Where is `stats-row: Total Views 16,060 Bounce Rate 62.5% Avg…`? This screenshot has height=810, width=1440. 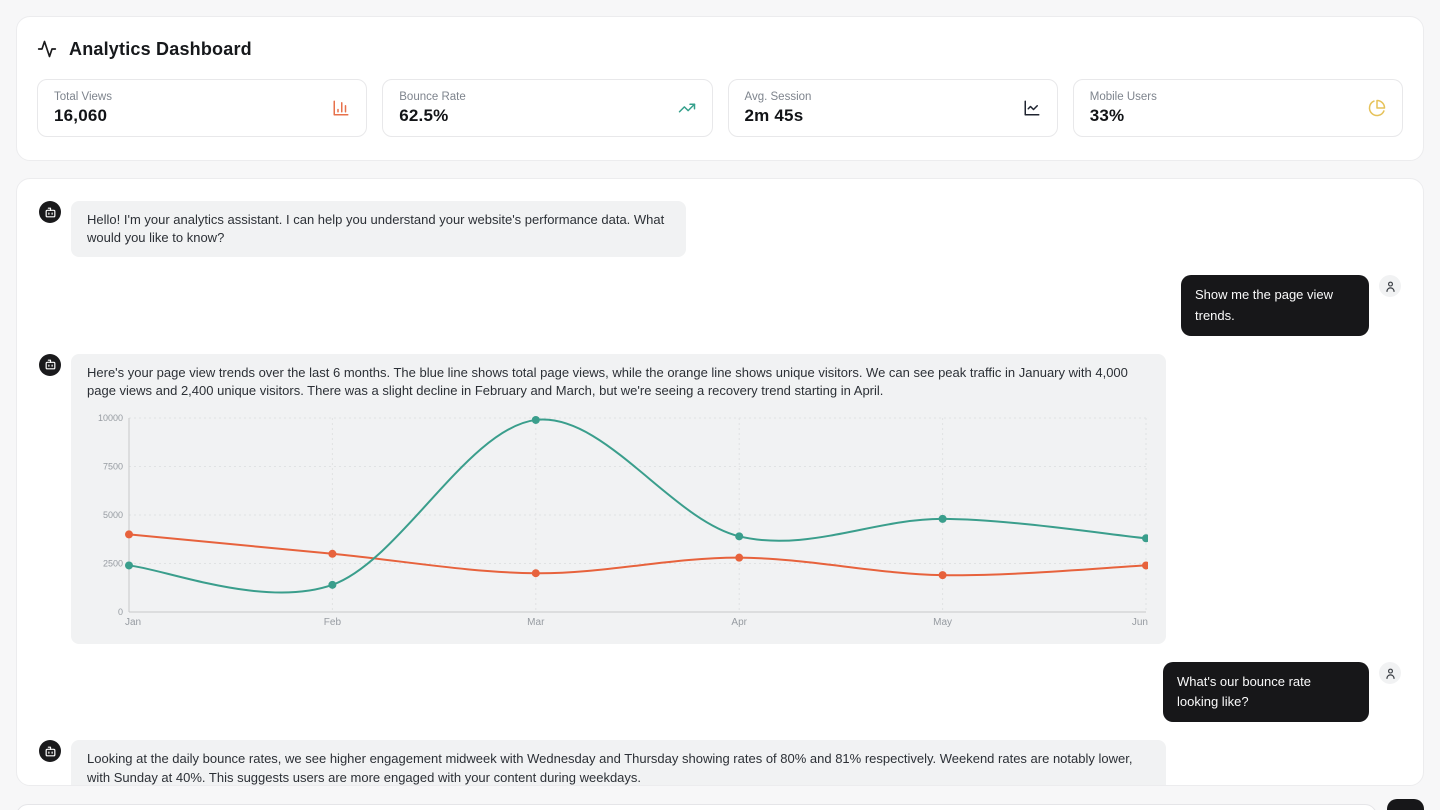
stats-row: Total Views 16,060 Bounce Rate 62.5% Avg… is located at coordinates (720, 108).